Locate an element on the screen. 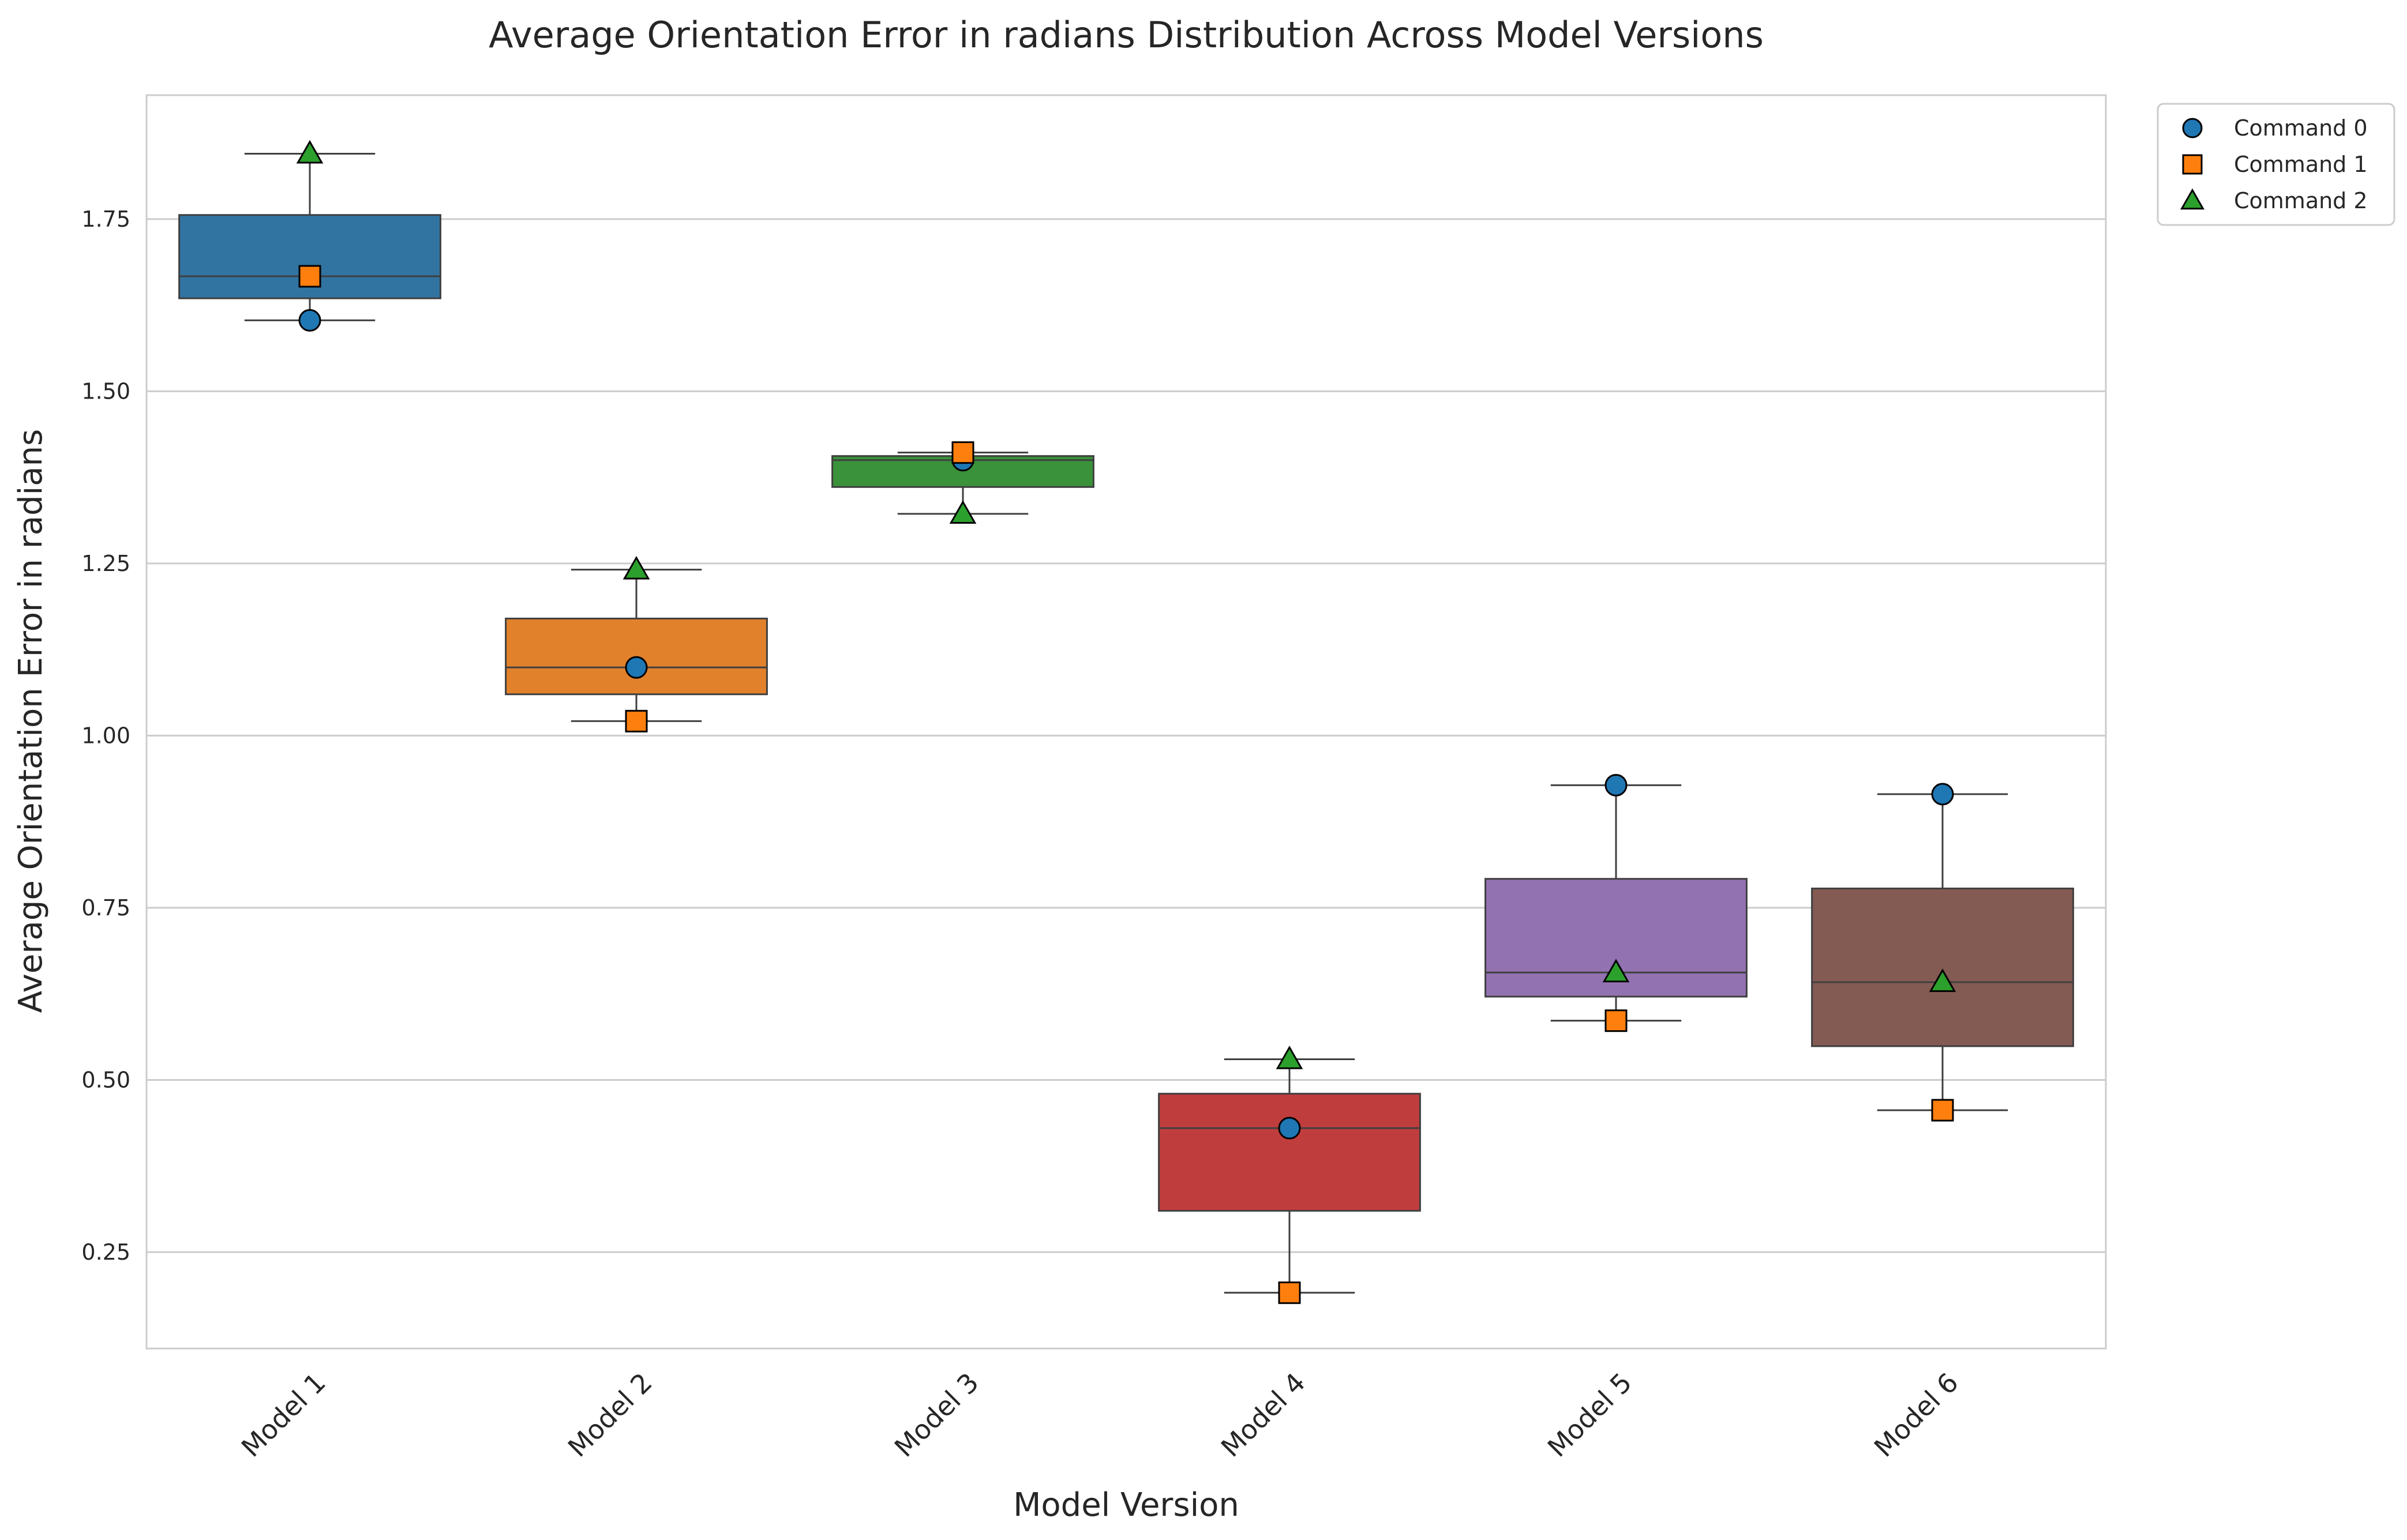  y-tick-label: 0.75 is located at coordinates (106, 908).